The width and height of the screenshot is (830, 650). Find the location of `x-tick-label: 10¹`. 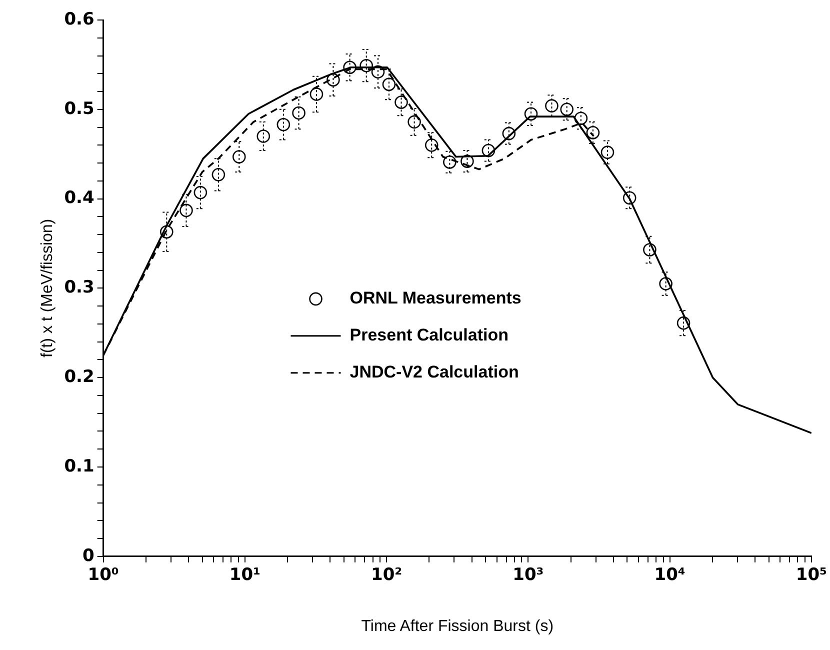

x-tick-label: 10¹ is located at coordinates (244, 575).